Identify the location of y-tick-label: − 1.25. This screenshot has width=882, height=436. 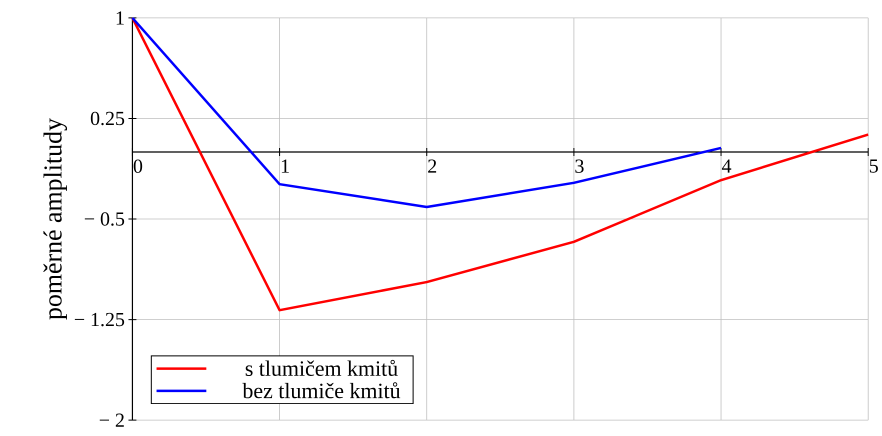
(99, 319).